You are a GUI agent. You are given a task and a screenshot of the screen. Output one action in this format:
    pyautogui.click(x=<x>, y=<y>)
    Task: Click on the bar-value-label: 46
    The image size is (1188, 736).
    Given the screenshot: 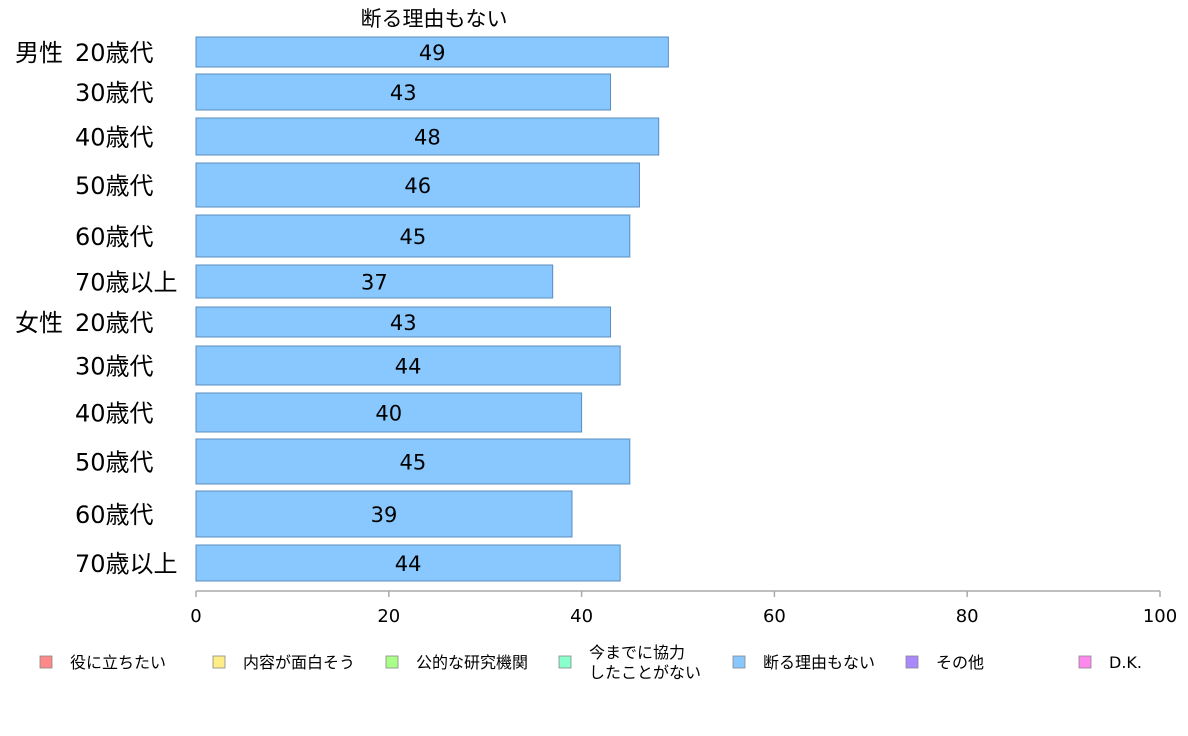 What is the action you would take?
    pyautogui.click(x=417, y=186)
    